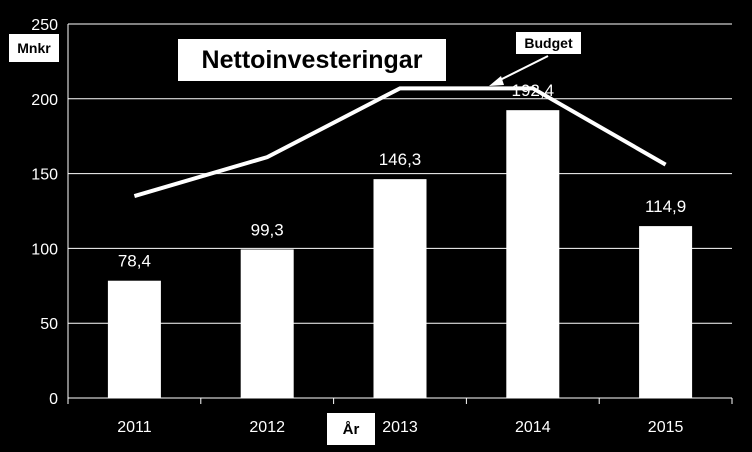 Image resolution: width=752 pixels, height=452 pixels. What do you see at coordinates (665, 206) in the screenshot?
I see `data-label: 114,9` at bounding box center [665, 206].